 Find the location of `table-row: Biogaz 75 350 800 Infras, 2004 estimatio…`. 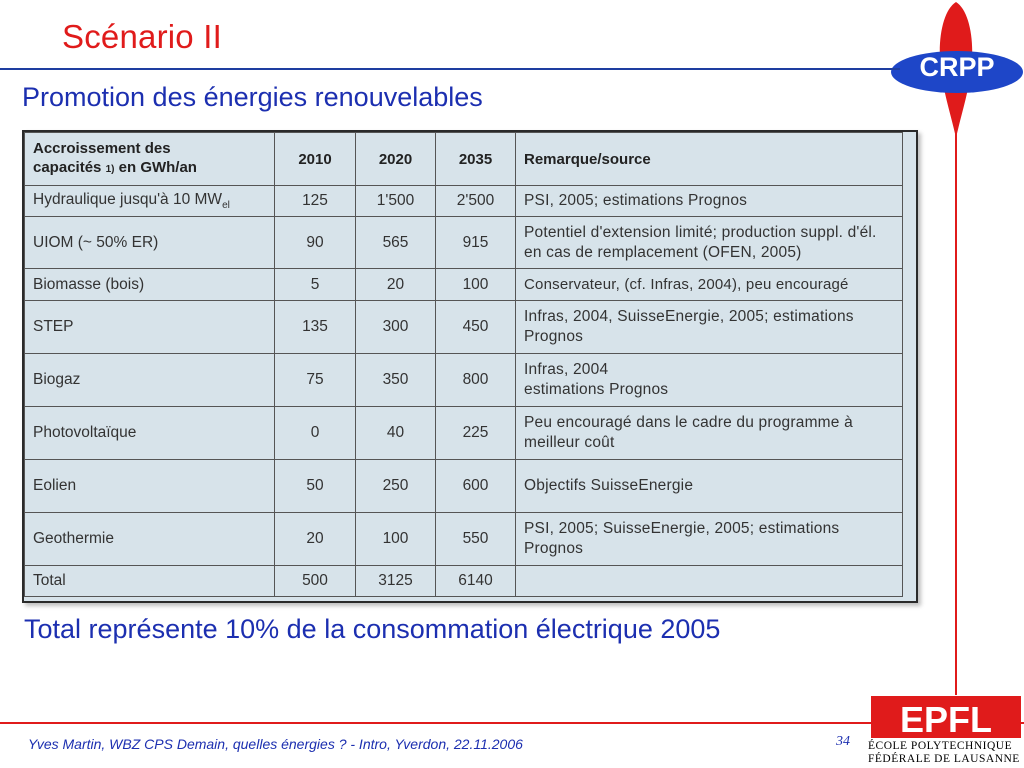

table-row: Biogaz 75 350 800 Infras, 2004 estimatio… is located at coordinates (463, 380).